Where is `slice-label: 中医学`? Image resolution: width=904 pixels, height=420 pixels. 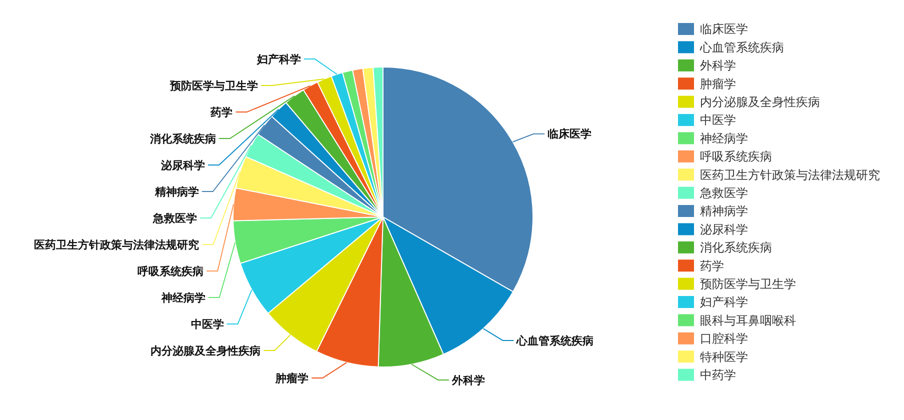
slice-label: 中医学 is located at coordinates (207, 324).